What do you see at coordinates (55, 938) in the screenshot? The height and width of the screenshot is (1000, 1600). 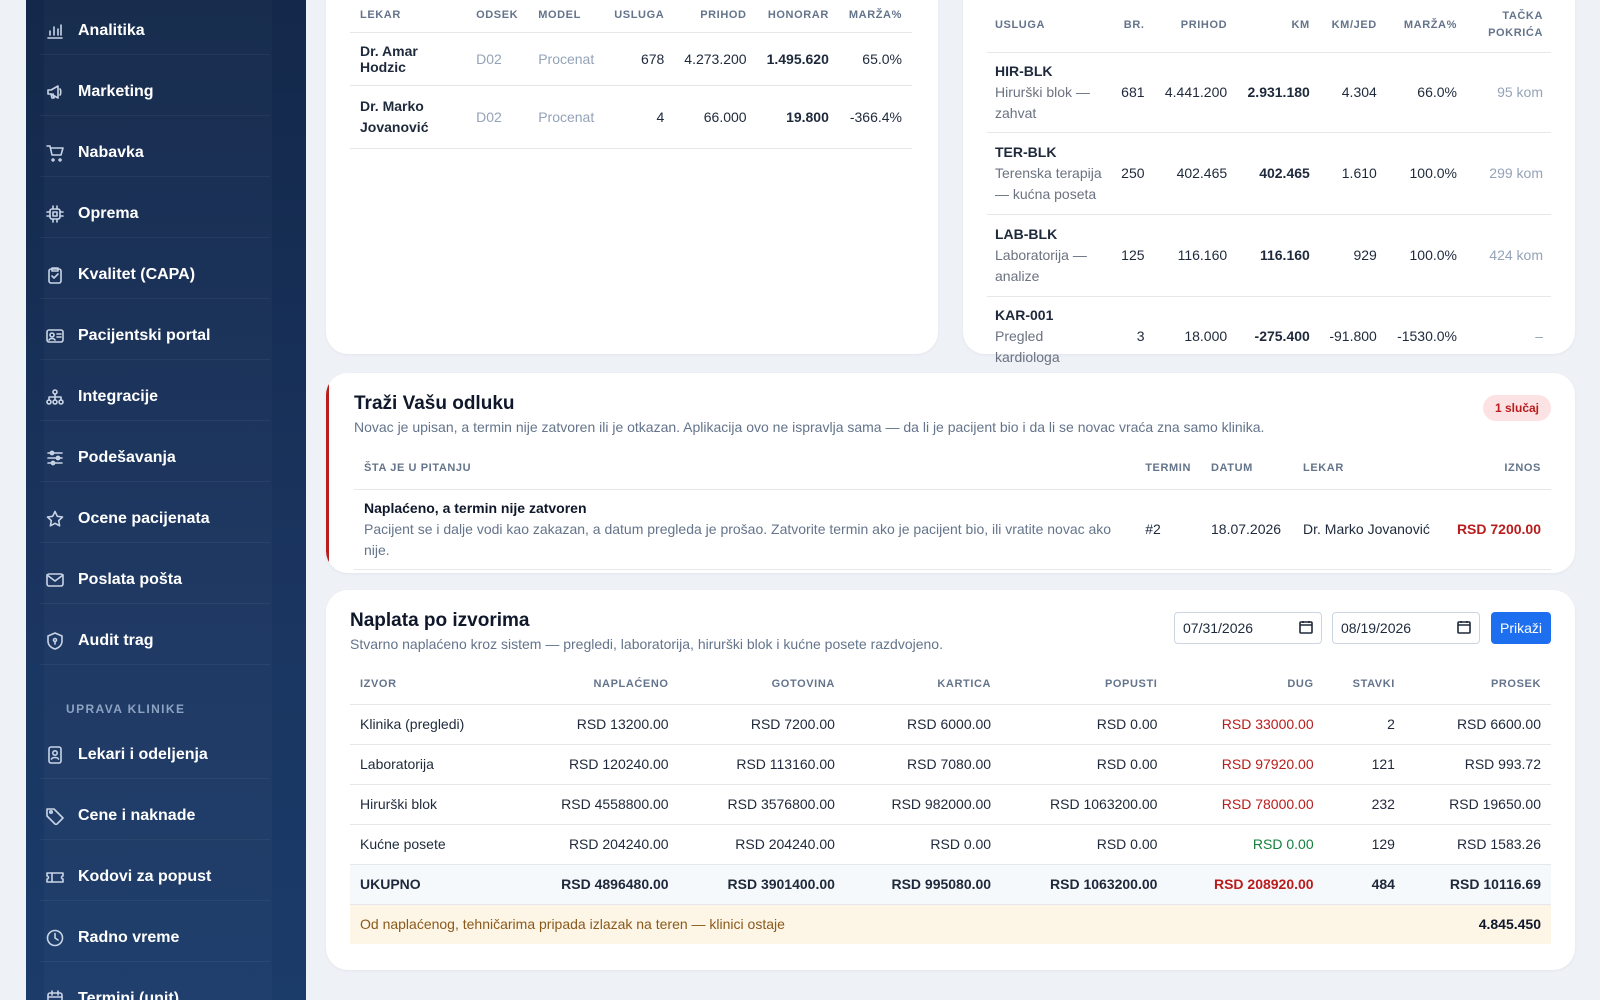 I see `clock-icon` at bounding box center [55, 938].